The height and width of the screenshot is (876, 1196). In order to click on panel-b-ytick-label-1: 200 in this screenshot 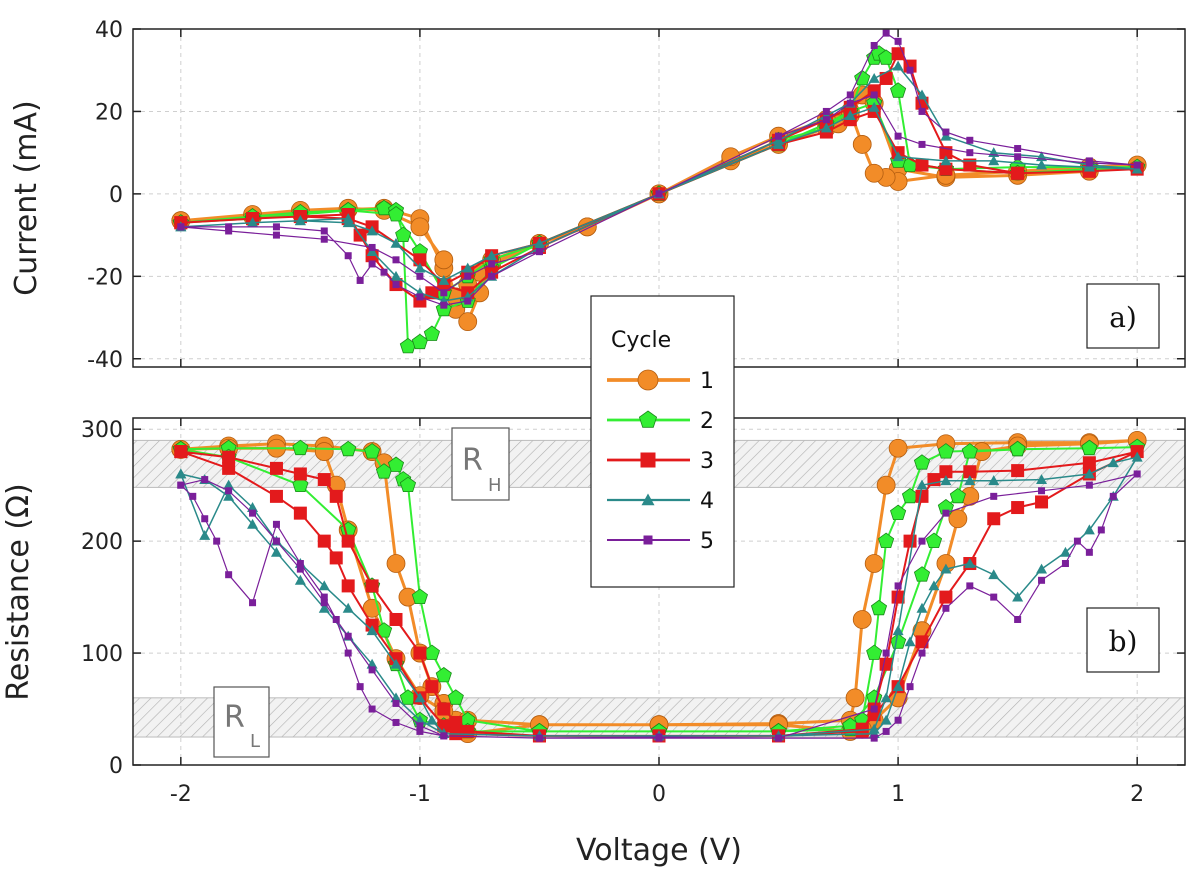, I will do `click(102, 542)`.